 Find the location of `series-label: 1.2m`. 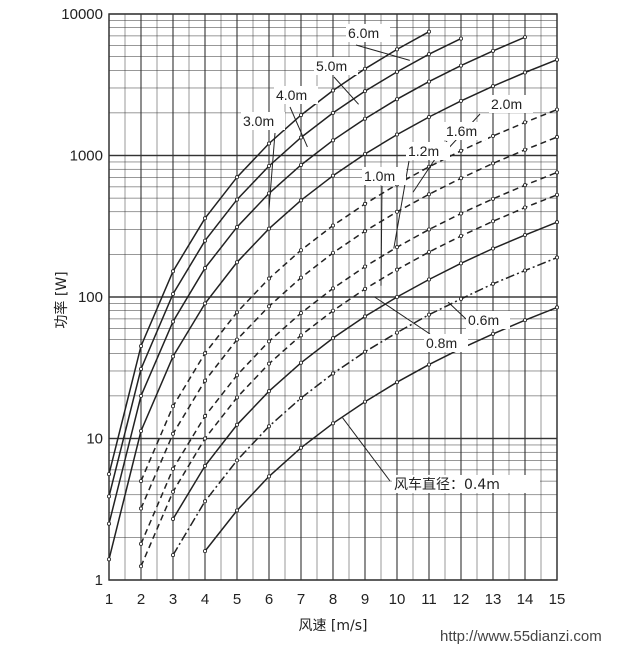

series-label: 1.2m is located at coordinates (423, 151).